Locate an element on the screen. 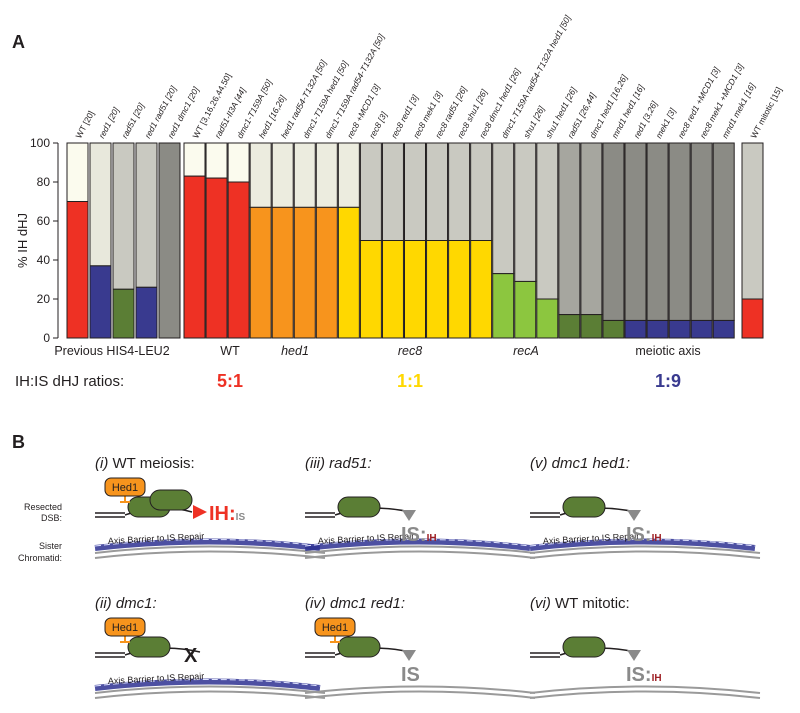 The image size is (800, 713). hed1-box is located at coordinates (125, 627).